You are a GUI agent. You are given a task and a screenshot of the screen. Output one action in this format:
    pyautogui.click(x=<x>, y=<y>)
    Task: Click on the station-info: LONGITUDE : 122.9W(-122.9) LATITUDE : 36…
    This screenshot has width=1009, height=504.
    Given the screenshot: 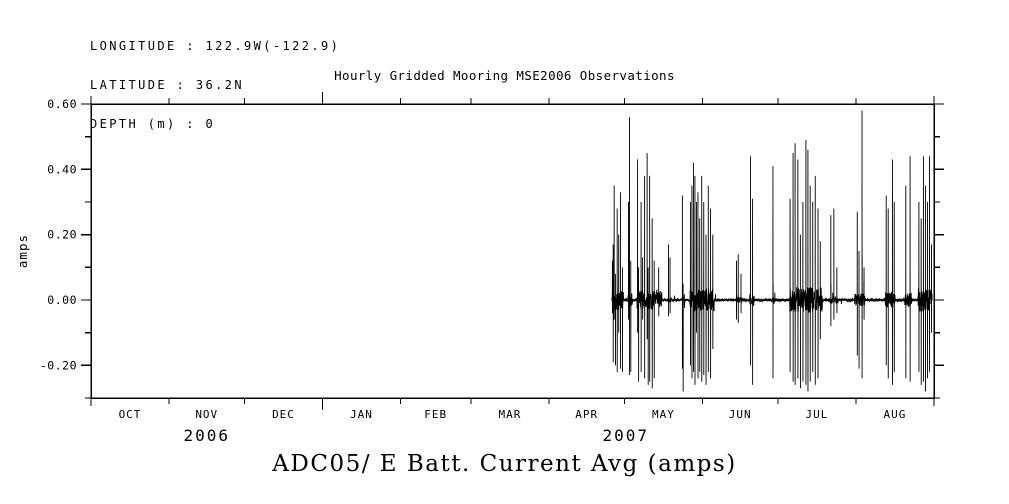 What is the action you would take?
    pyautogui.click(x=215, y=85)
    